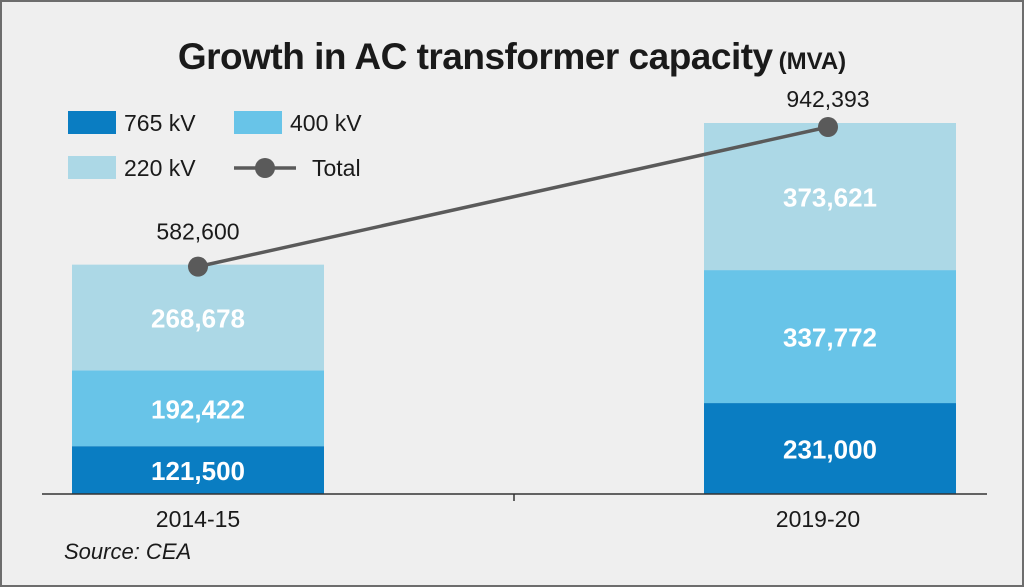  Describe the element at coordinates (92, 122) in the screenshot. I see `legend-swatch-765-kv` at that location.